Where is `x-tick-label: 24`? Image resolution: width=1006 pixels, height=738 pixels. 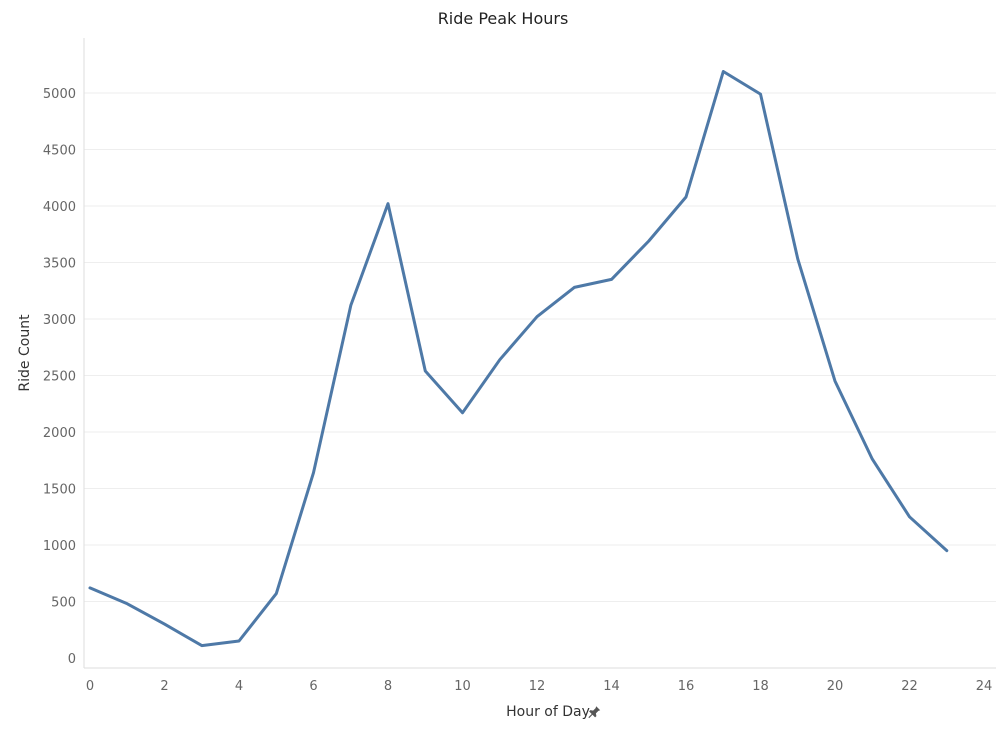
x-tick-label: 24 is located at coordinates (984, 686).